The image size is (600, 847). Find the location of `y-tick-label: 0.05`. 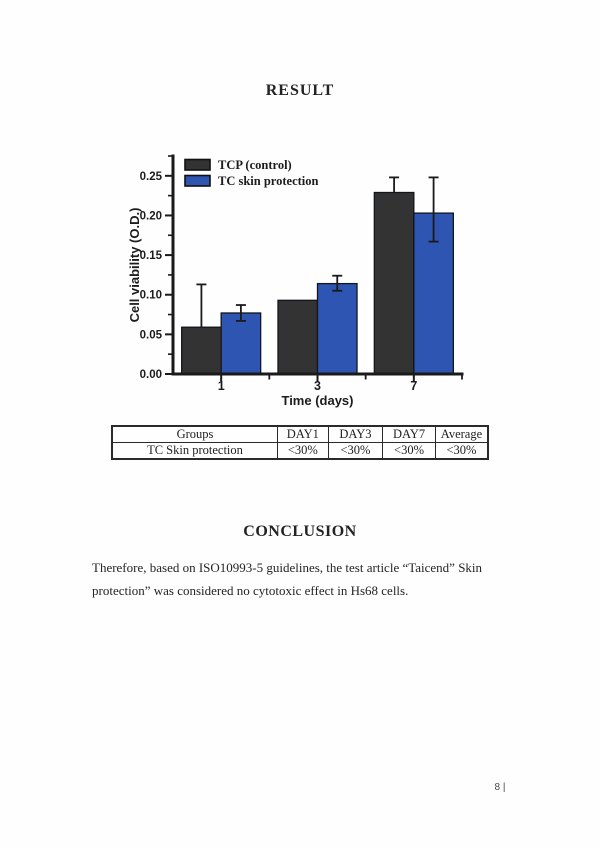

y-tick-label: 0.05 is located at coordinates (151, 335).